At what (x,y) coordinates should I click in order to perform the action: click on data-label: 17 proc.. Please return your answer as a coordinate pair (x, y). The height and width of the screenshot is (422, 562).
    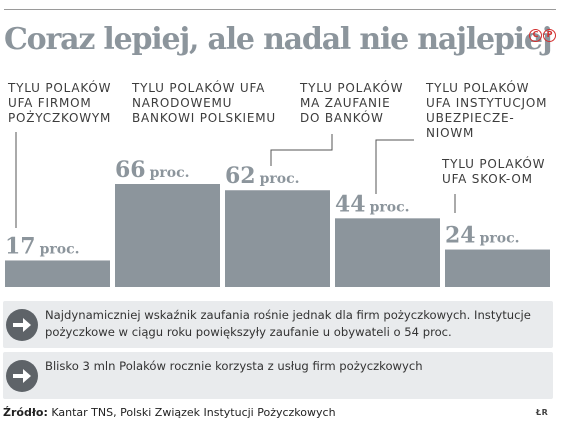
    Looking at the image, I should click on (42, 246).